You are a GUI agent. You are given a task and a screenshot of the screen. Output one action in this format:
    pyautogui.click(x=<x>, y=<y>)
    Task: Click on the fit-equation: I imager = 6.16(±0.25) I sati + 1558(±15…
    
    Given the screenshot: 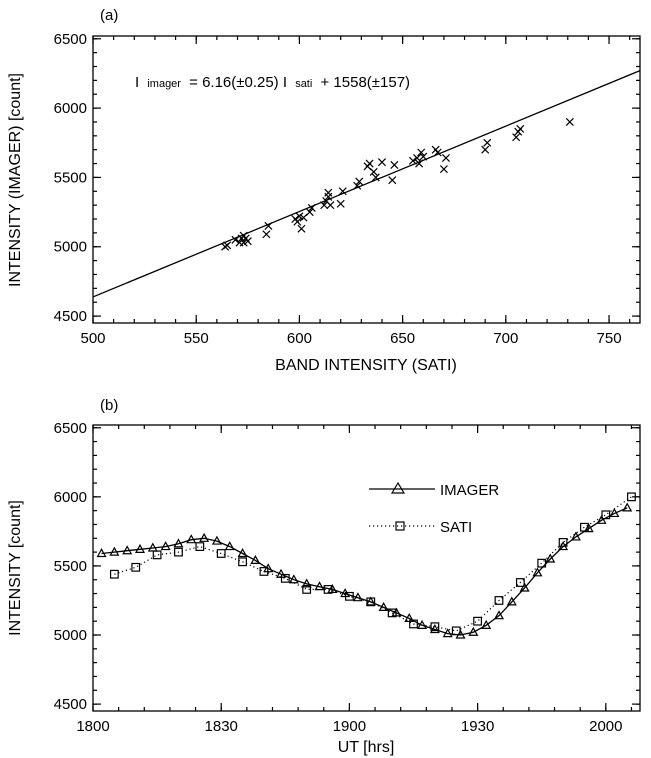 What is the action you would take?
    pyautogui.click(x=272, y=82)
    